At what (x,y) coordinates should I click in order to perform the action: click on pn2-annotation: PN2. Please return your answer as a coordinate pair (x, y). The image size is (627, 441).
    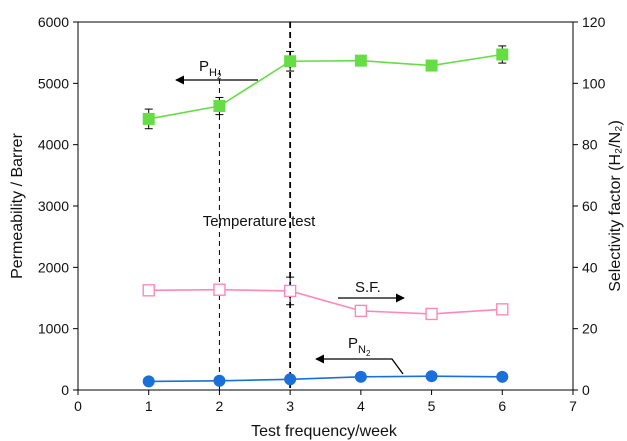
    Looking at the image, I should click on (359, 355).